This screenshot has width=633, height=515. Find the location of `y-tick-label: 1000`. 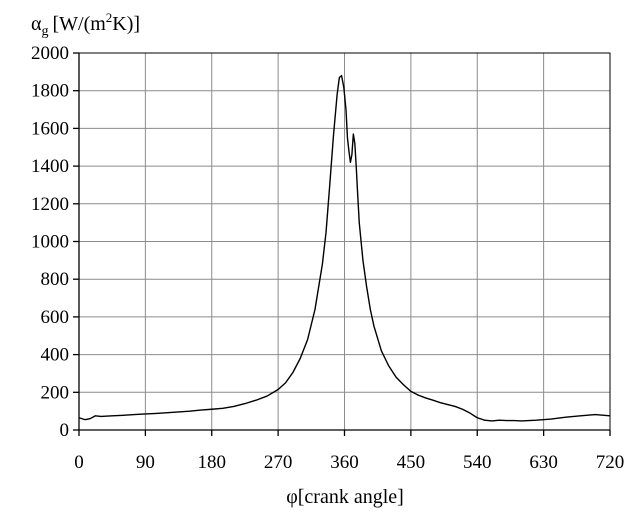

y-tick-label: 1000 is located at coordinates (50, 242).